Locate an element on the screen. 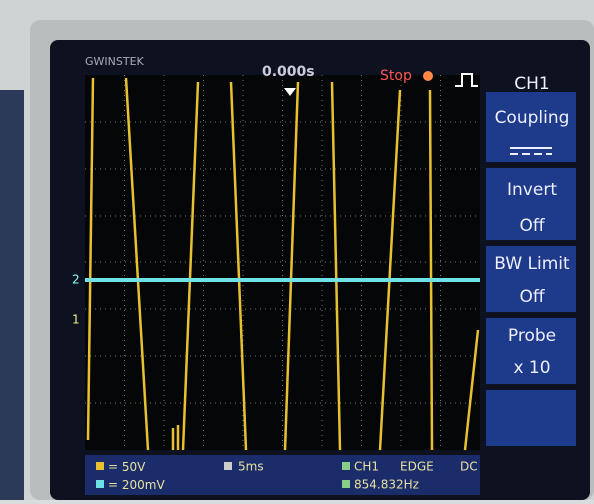  timebase: 5ms is located at coordinates (251, 467).